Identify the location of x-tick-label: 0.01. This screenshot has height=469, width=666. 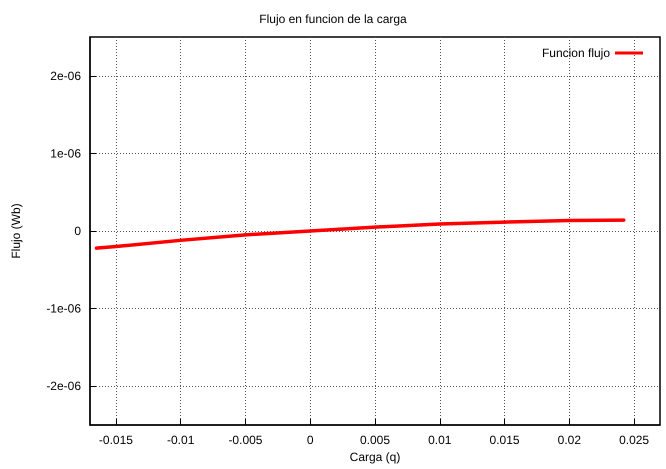
(440, 440).